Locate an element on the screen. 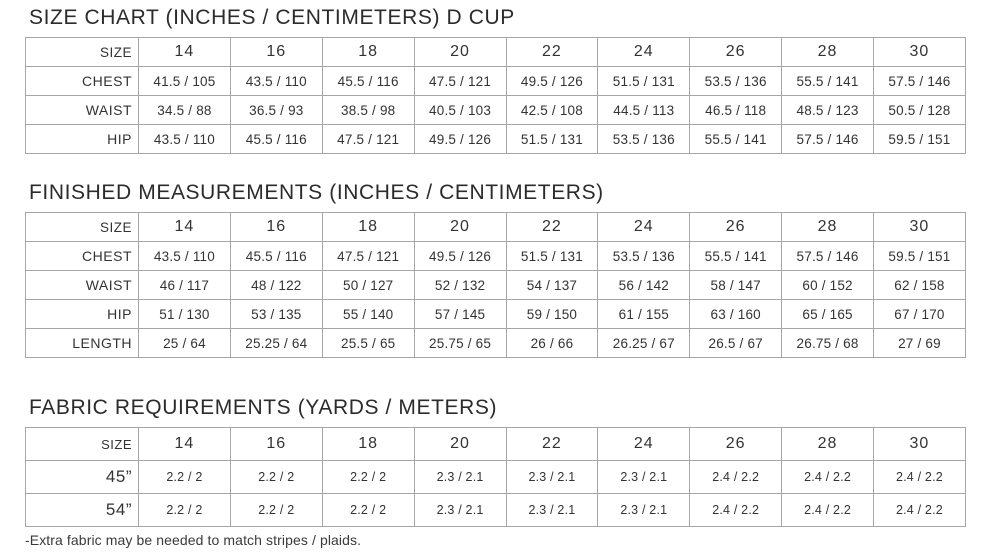 Image resolution: width=1000 pixels, height=560 pixels. table-cell: 67 / 170 is located at coordinates (919, 314).